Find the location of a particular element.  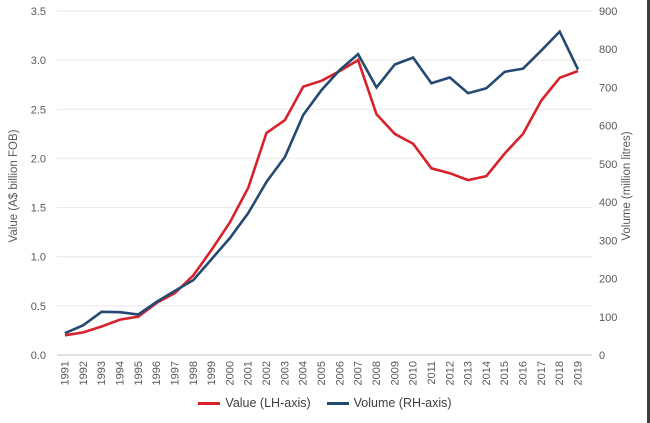

x-axis-year-label: 1992 is located at coordinates (84, 373).